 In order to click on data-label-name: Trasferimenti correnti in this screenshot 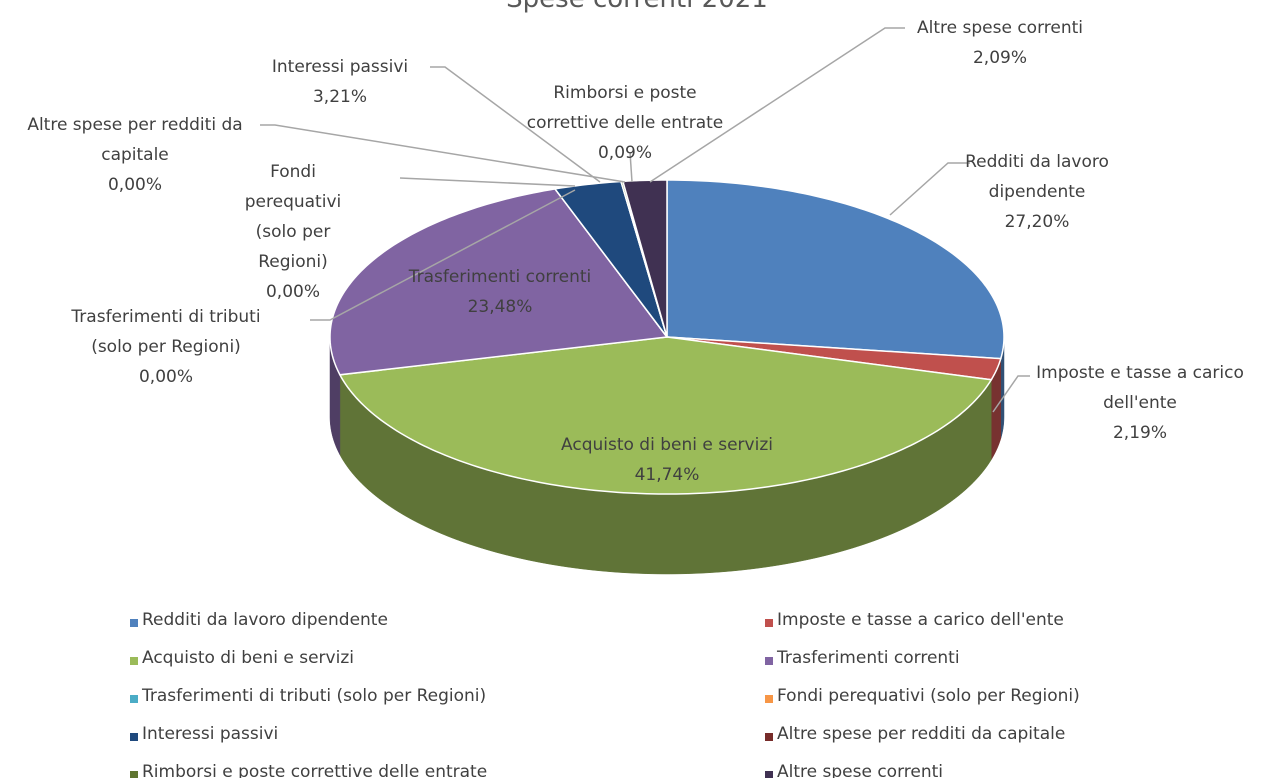, I will do `click(500, 277)`.